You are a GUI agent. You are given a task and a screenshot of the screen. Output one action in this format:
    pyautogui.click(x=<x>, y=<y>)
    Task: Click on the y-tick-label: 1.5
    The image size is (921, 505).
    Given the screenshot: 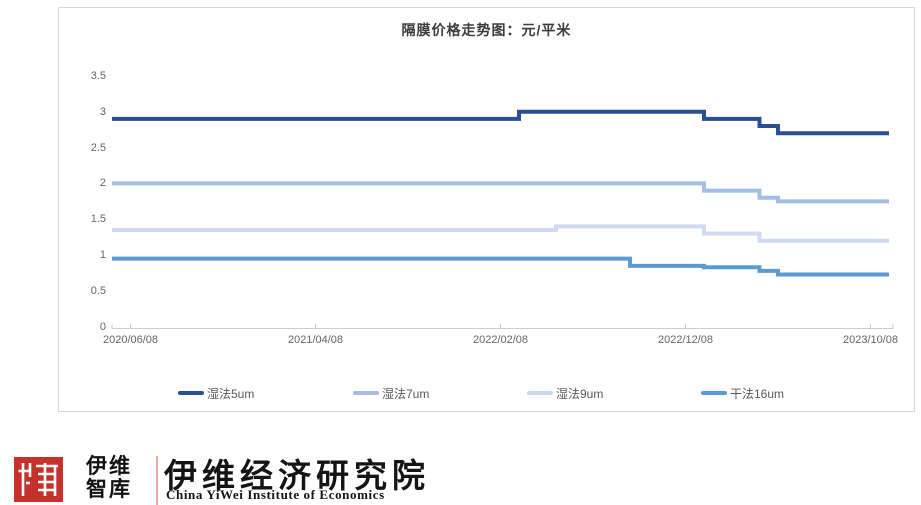 What is the action you would take?
    pyautogui.click(x=98, y=219)
    